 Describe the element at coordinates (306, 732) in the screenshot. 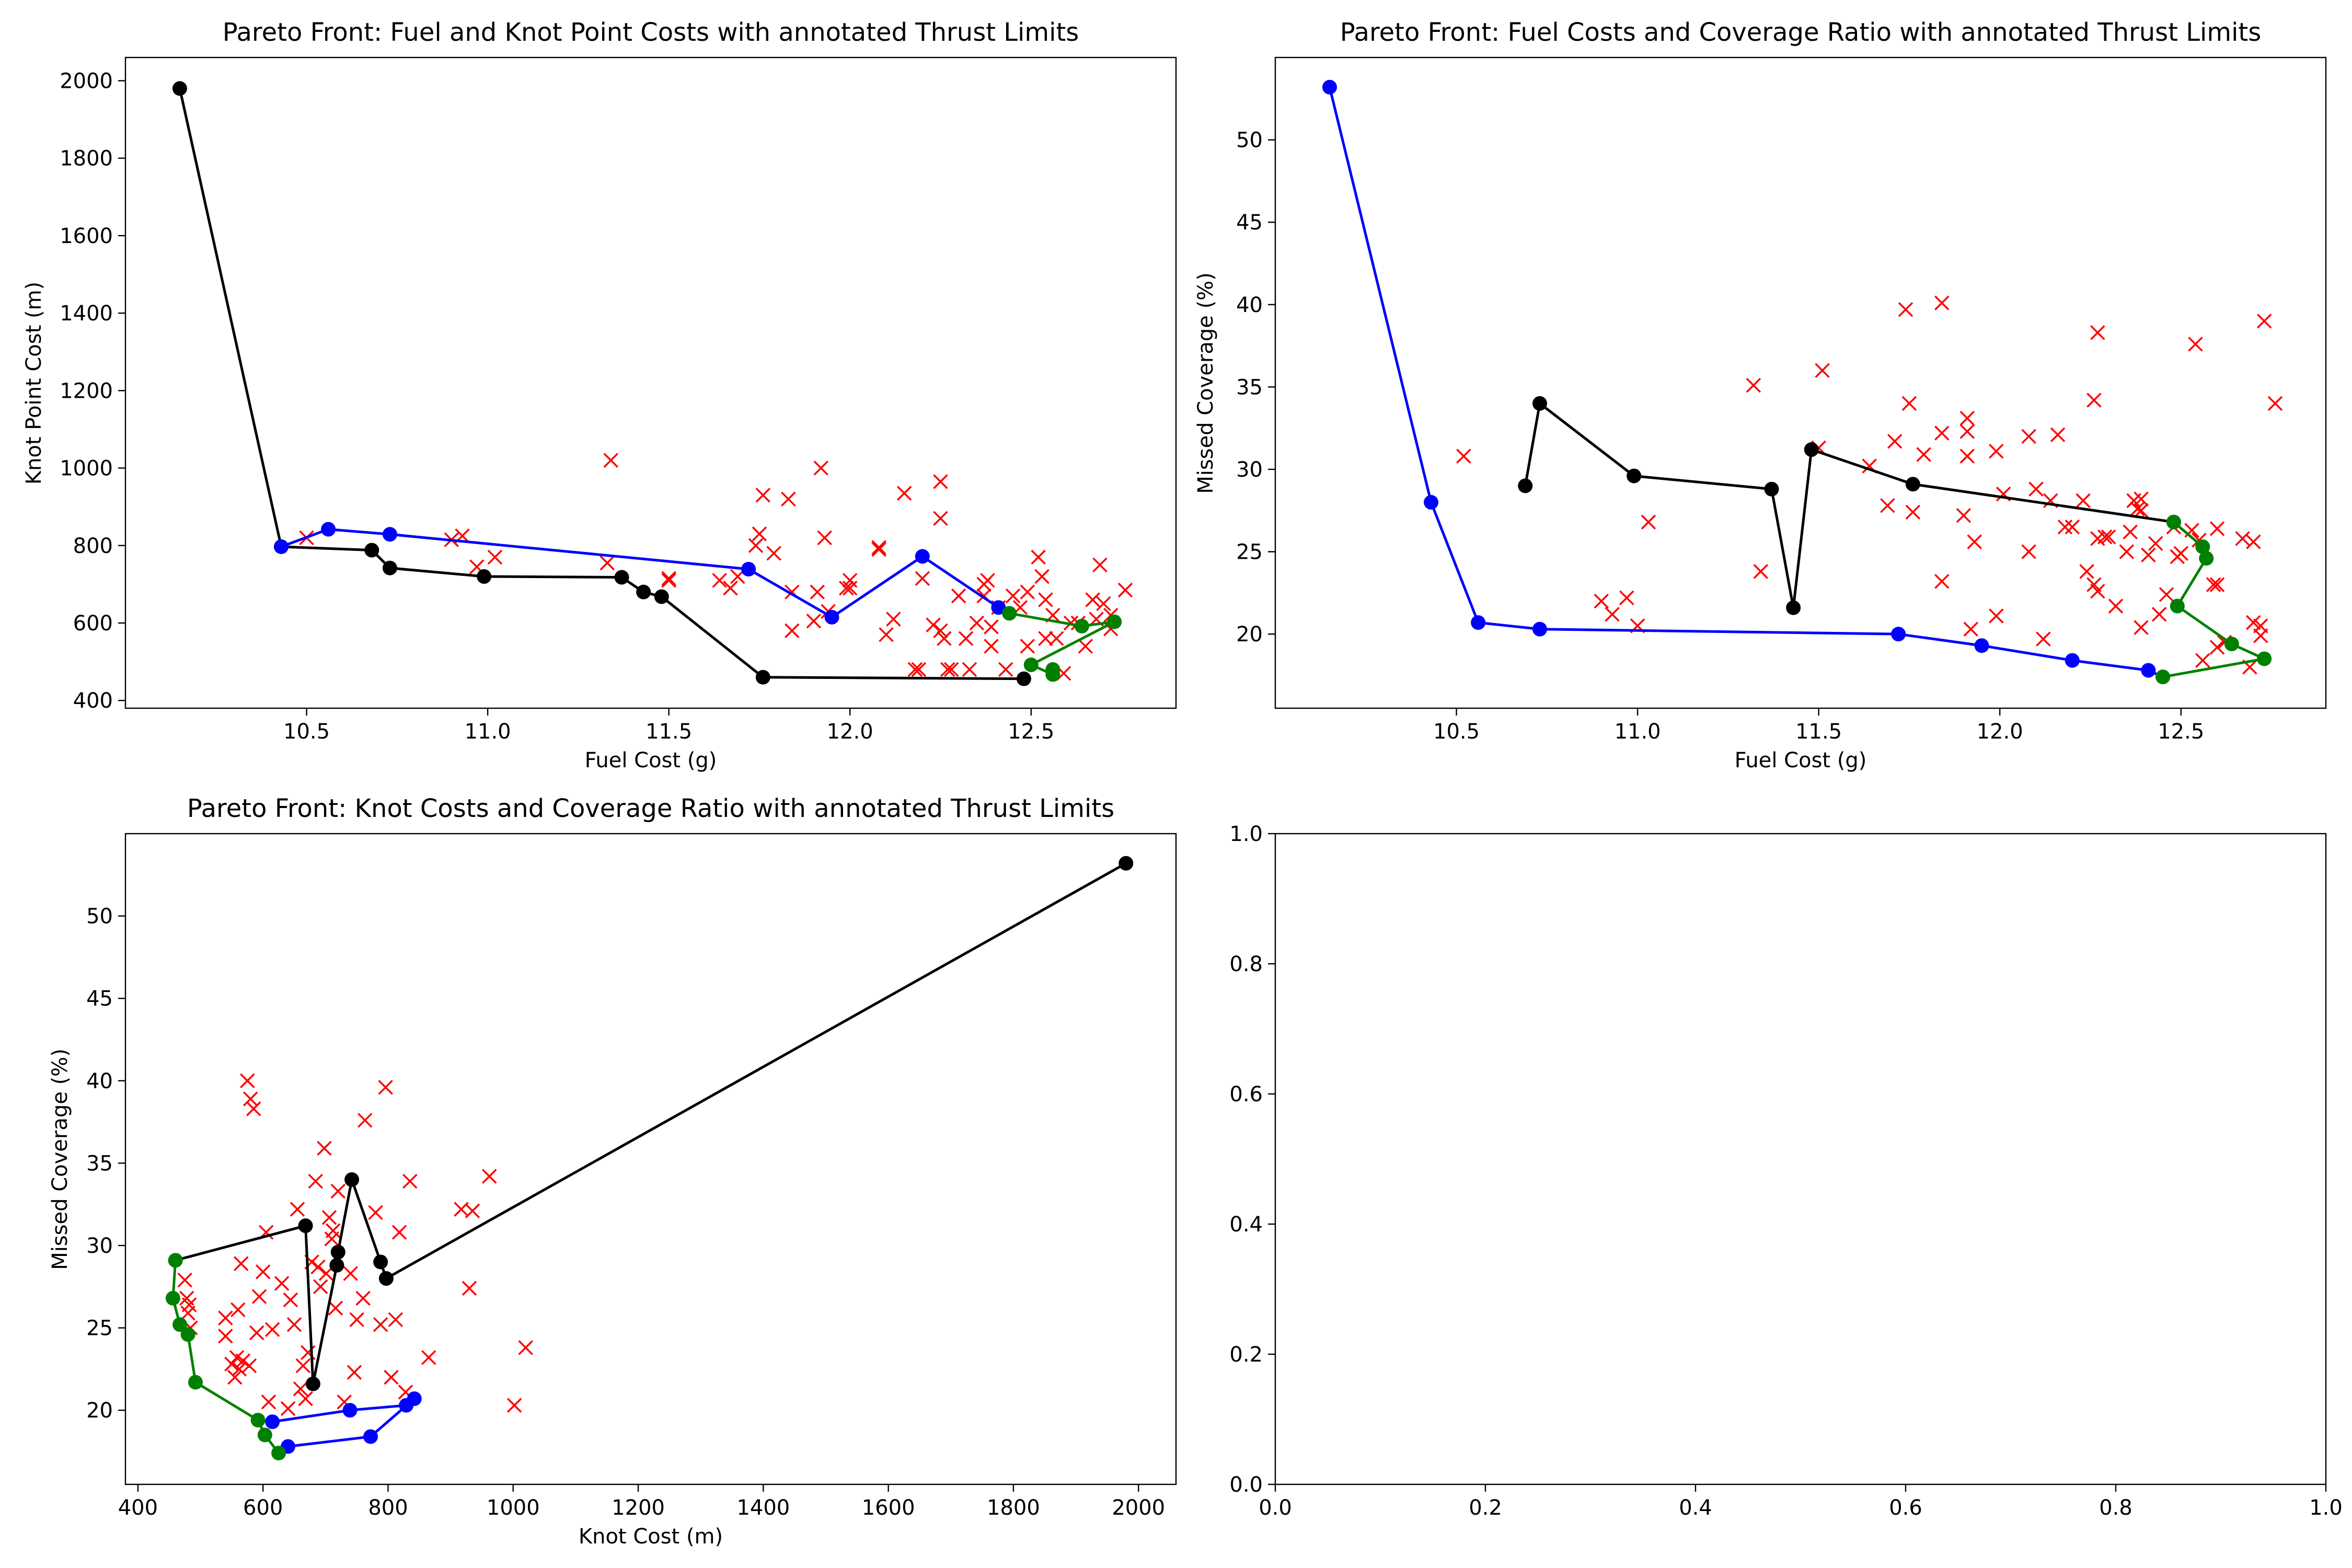

I see `x-tick-label: 10.5` at that location.